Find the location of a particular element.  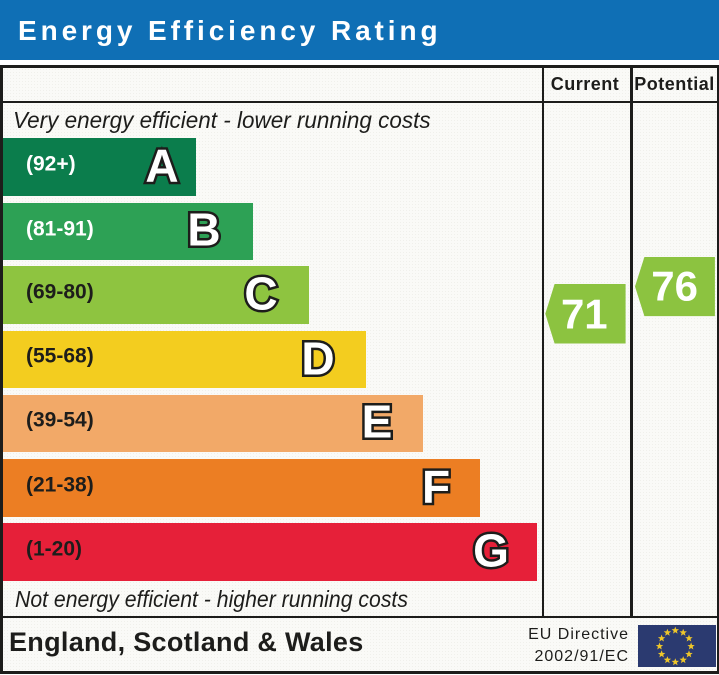

svg-text: A is located at coordinates (162, 166).